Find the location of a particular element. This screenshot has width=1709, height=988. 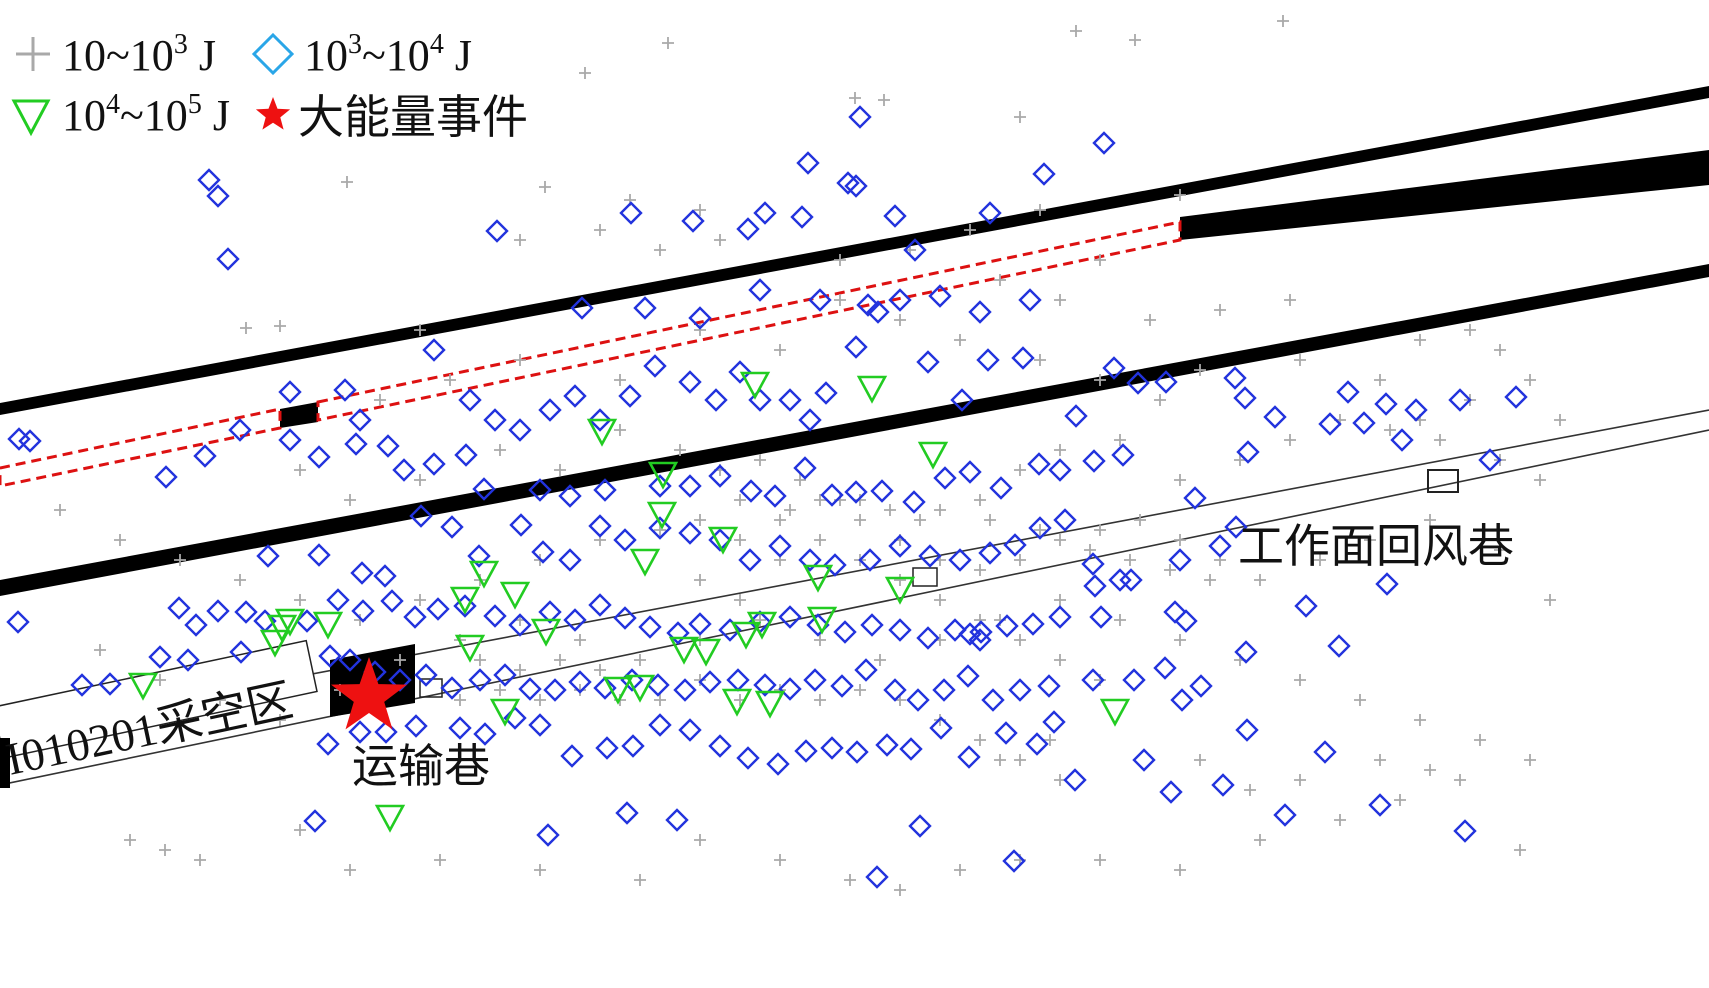

goaf-panel-left-stub is located at coordinates (5, 763).